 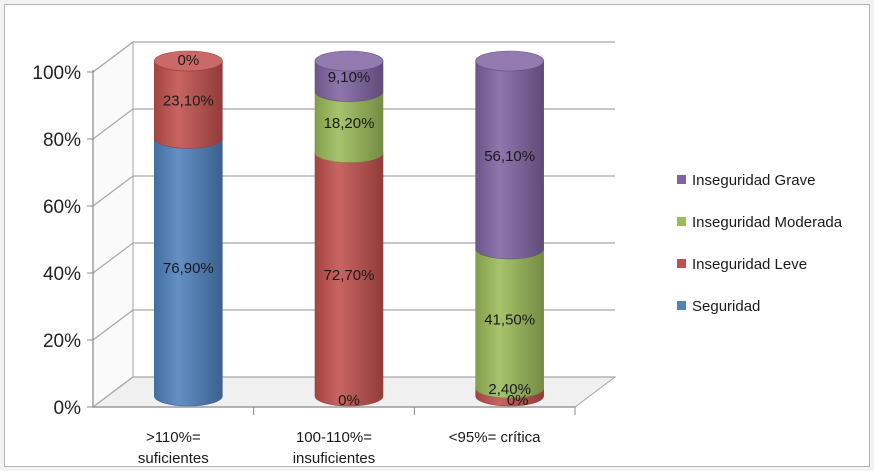 What do you see at coordinates (749, 264) in the screenshot?
I see `legend-label: Inseguridad Leve` at bounding box center [749, 264].